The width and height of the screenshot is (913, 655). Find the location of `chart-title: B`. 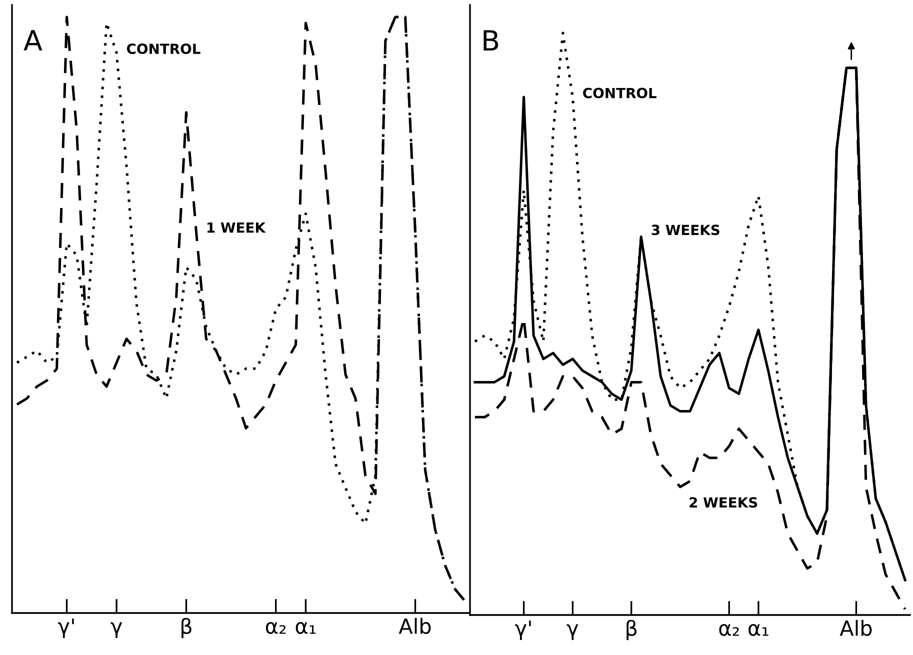

chart-title: B is located at coordinates (491, 40).